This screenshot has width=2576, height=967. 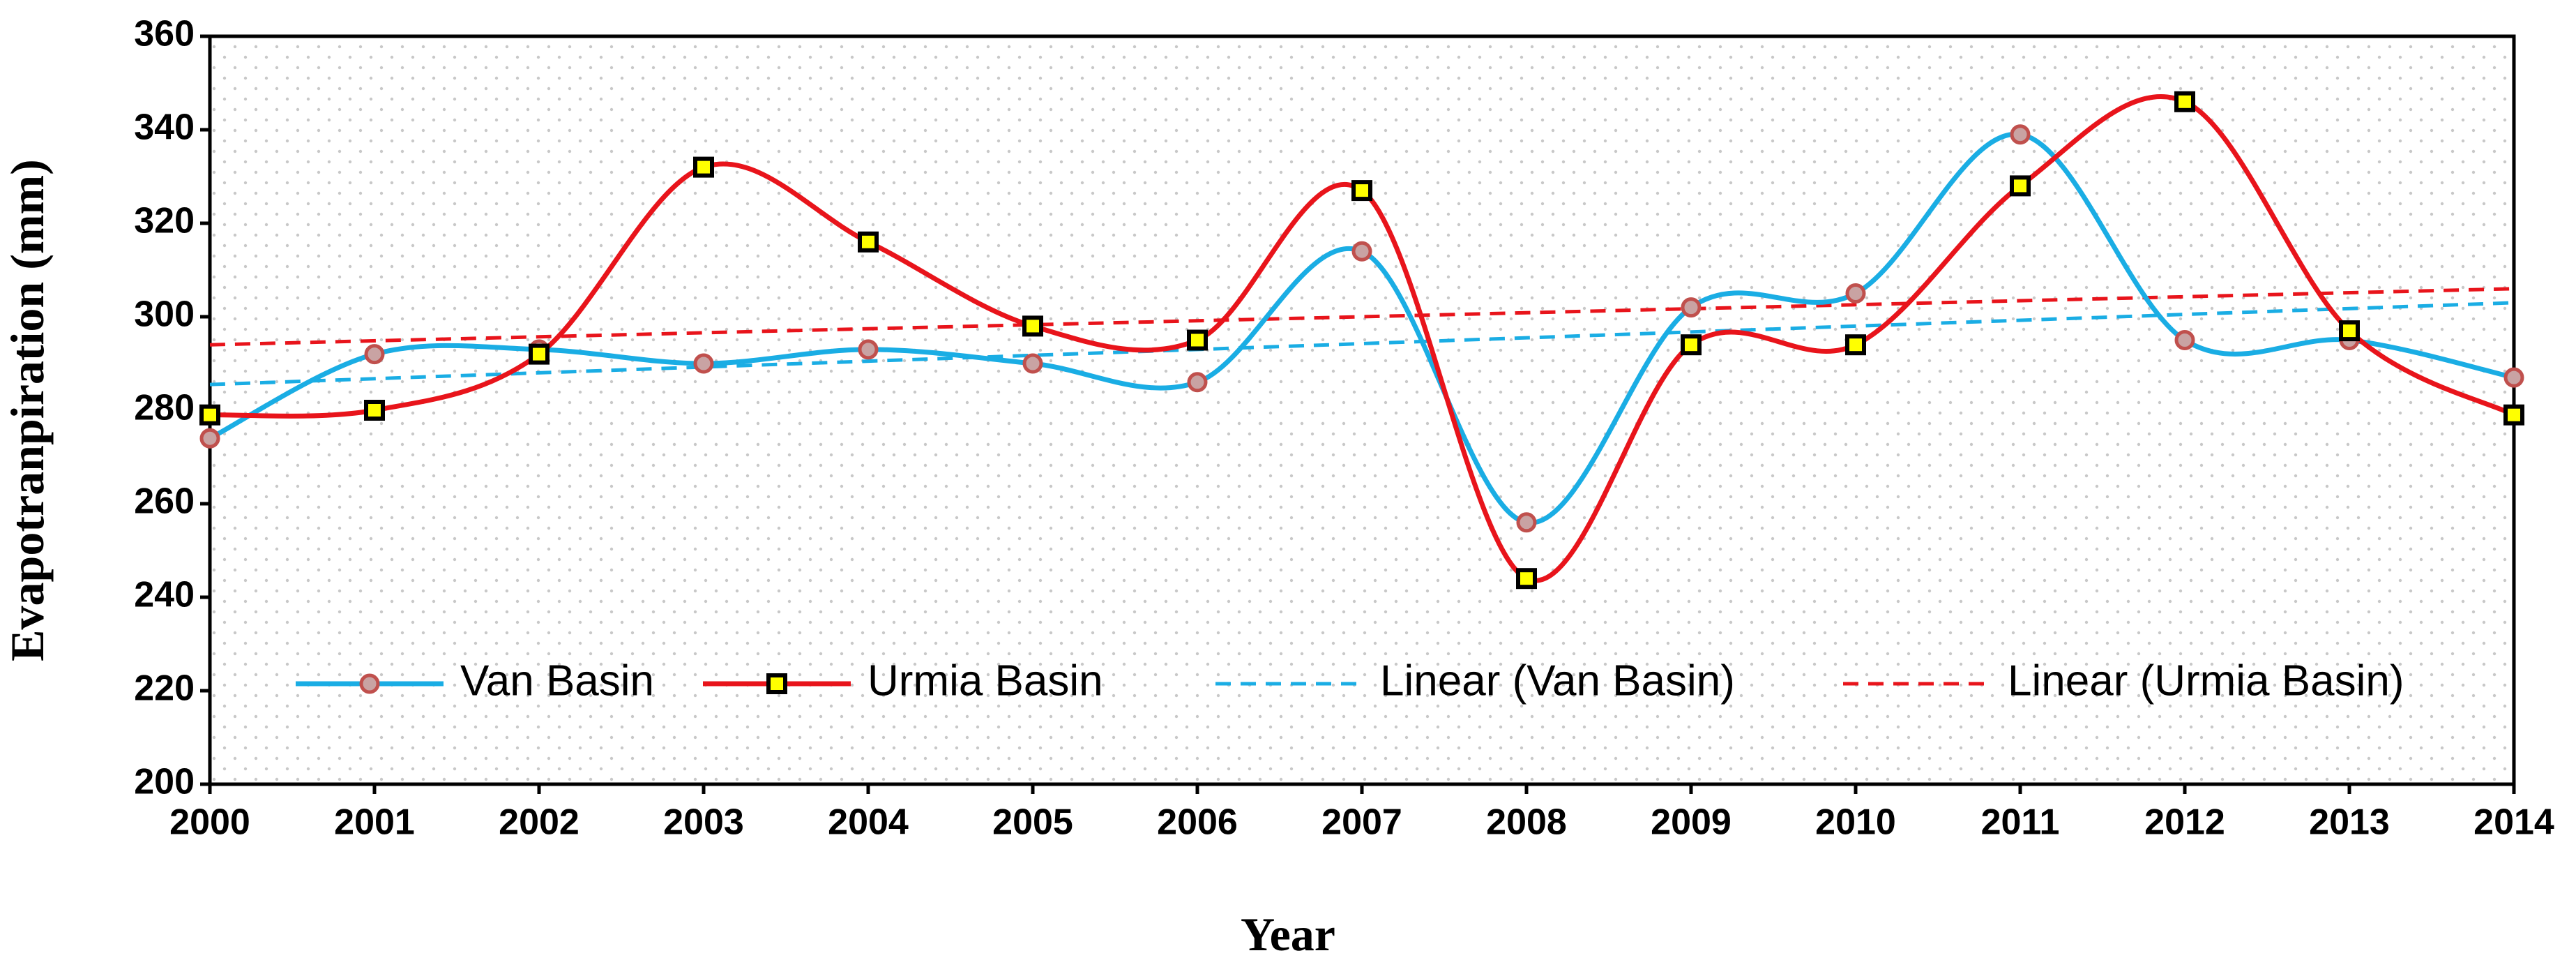 I want to click on legend-label: Urmia Basin, so click(x=985, y=681).